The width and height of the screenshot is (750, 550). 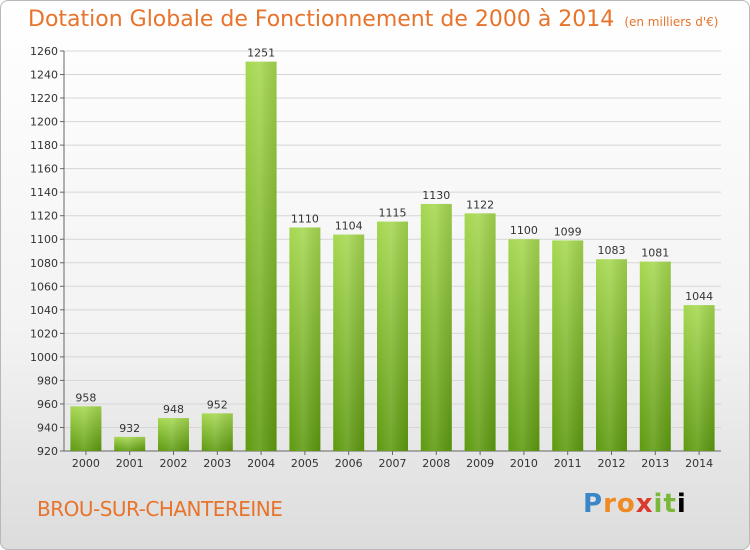 I want to click on x-tick-label: 2001, so click(x=130, y=463).